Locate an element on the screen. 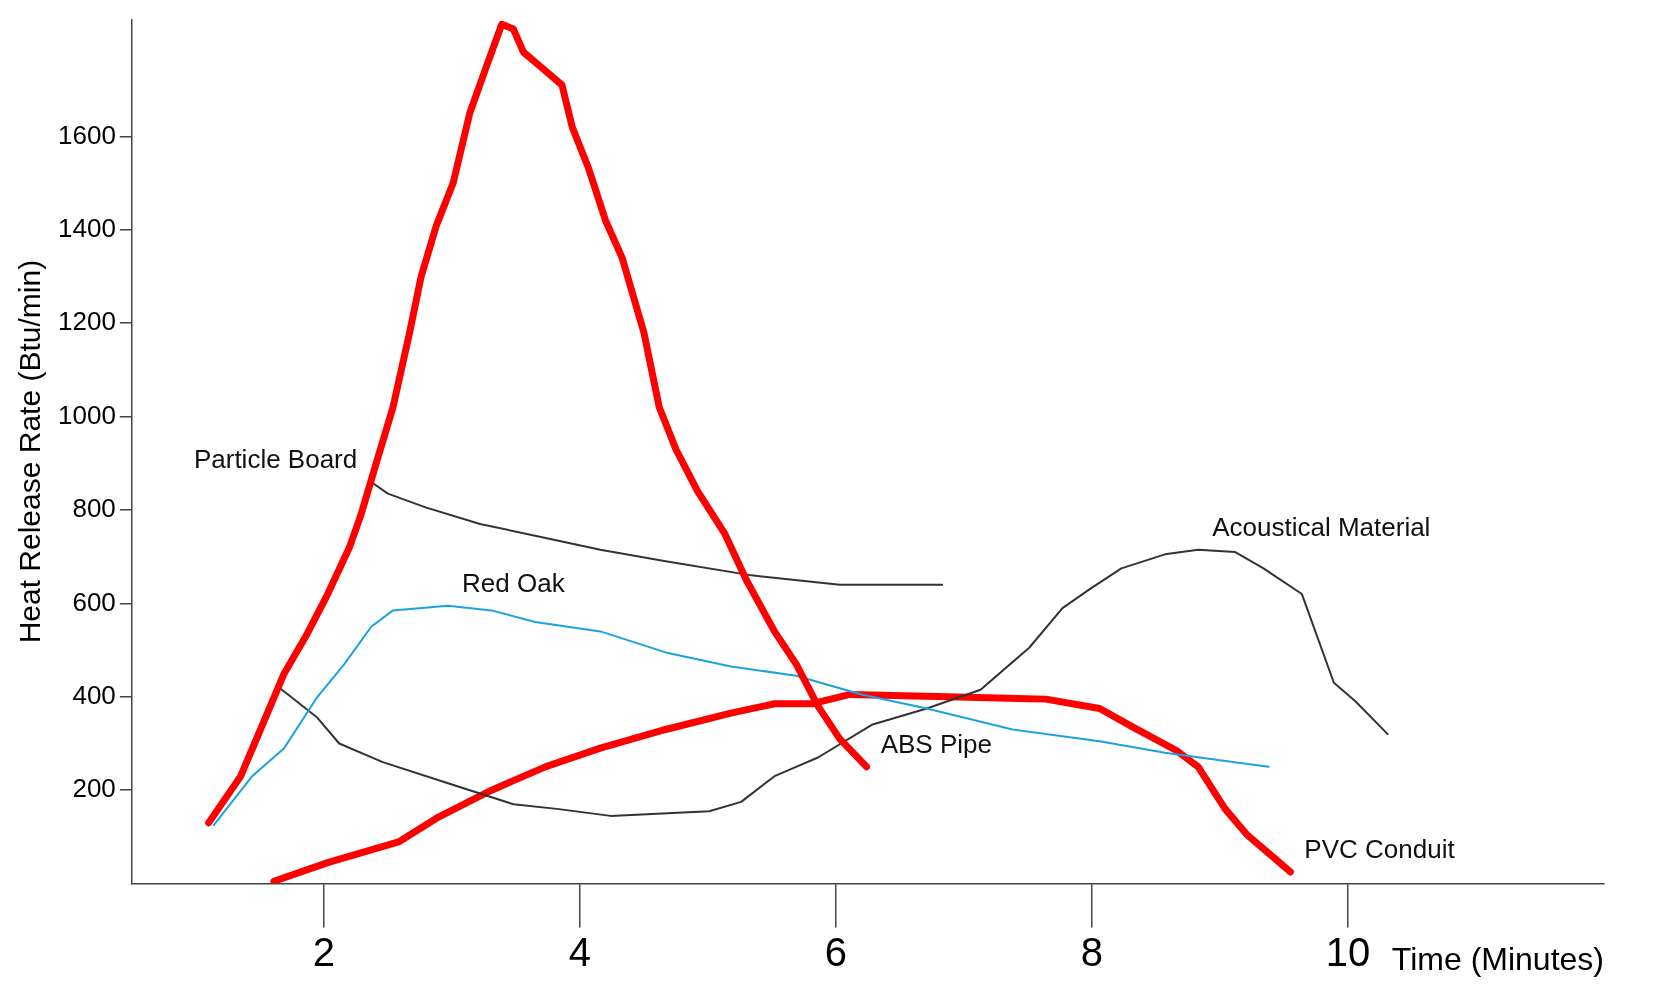 The width and height of the screenshot is (1674, 994). series-label: ABS Pipe is located at coordinates (936, 744).